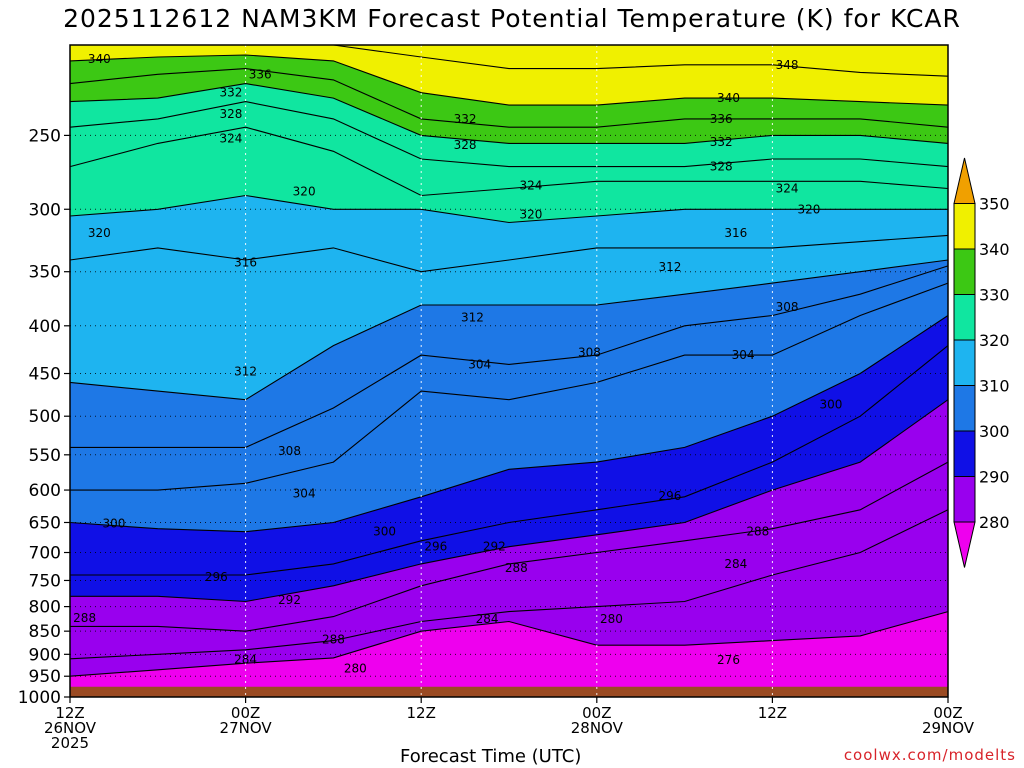 This screenshot has height=768, width=1024. I want to click on colorbar: 350 340 330 320 310 300 290 280, so click(981, 362).